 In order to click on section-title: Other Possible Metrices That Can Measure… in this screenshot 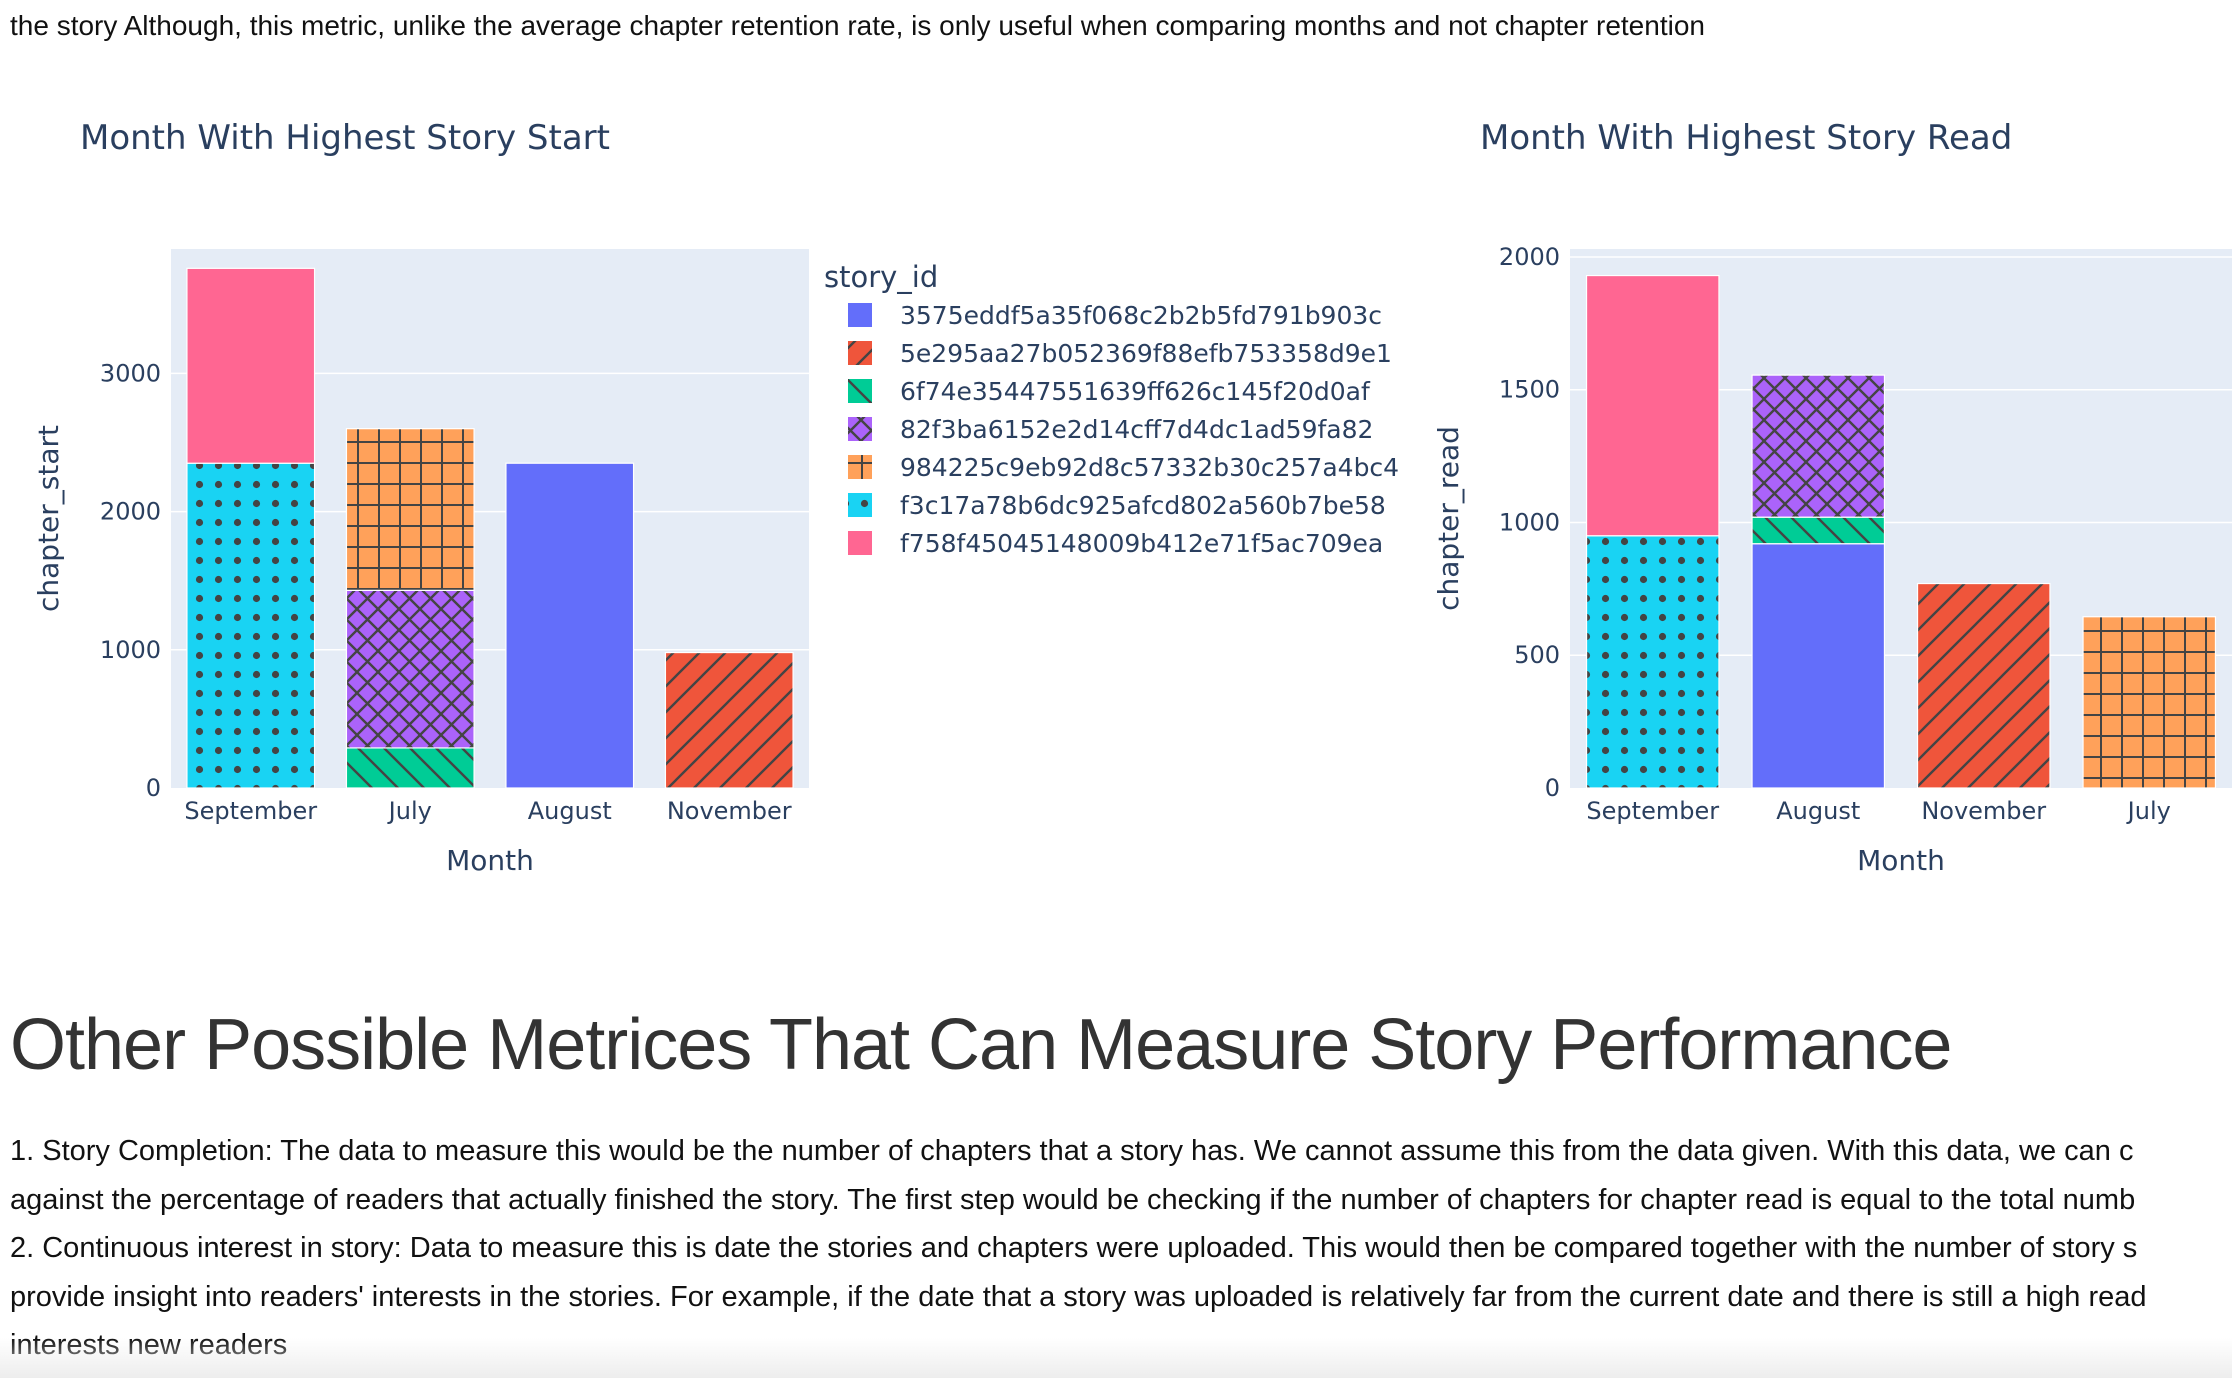, I will do `click(981, 1045)`.